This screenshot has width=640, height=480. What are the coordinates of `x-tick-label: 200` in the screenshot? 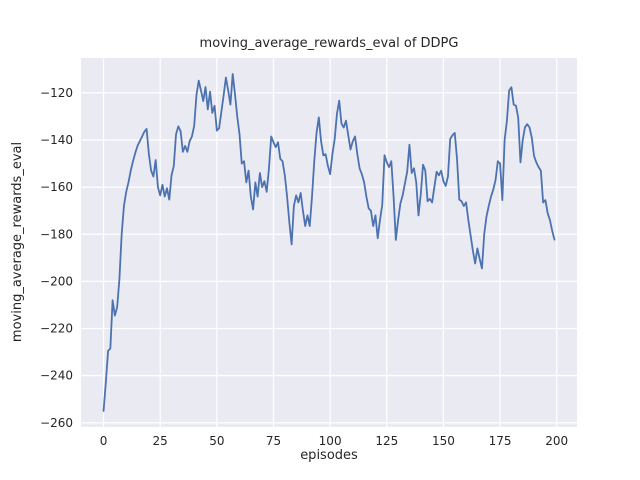 It's located at (556, 441).